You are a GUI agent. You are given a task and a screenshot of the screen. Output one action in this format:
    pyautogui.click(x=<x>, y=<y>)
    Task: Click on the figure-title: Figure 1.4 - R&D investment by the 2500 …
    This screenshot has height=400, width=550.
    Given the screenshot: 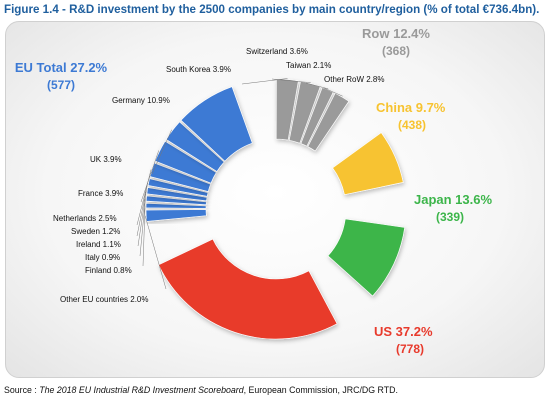 What is the action you would take?
    pyautogui.click(x=272, y=9)
    